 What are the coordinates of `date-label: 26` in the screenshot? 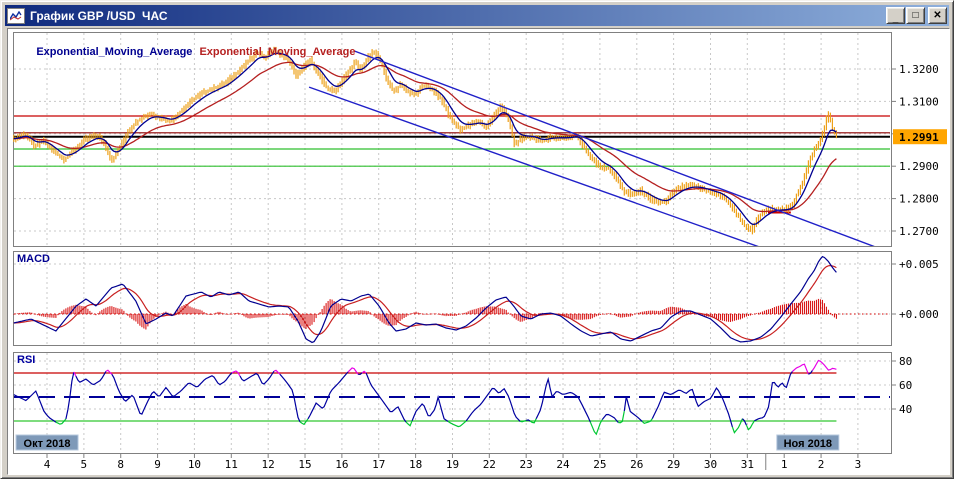 It's located at (636, 464).